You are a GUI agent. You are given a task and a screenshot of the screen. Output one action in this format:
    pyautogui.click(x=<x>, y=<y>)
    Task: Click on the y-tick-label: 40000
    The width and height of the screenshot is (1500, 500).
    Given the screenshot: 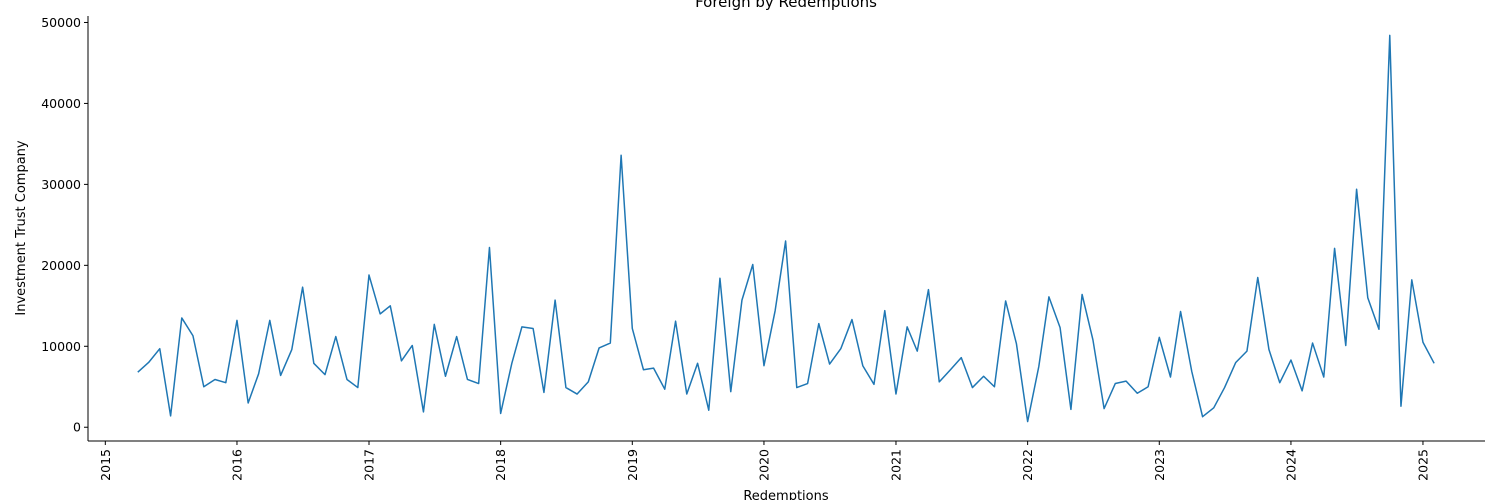 What is the action you would take?
    pyautogui.click(x=61, y=103)
    